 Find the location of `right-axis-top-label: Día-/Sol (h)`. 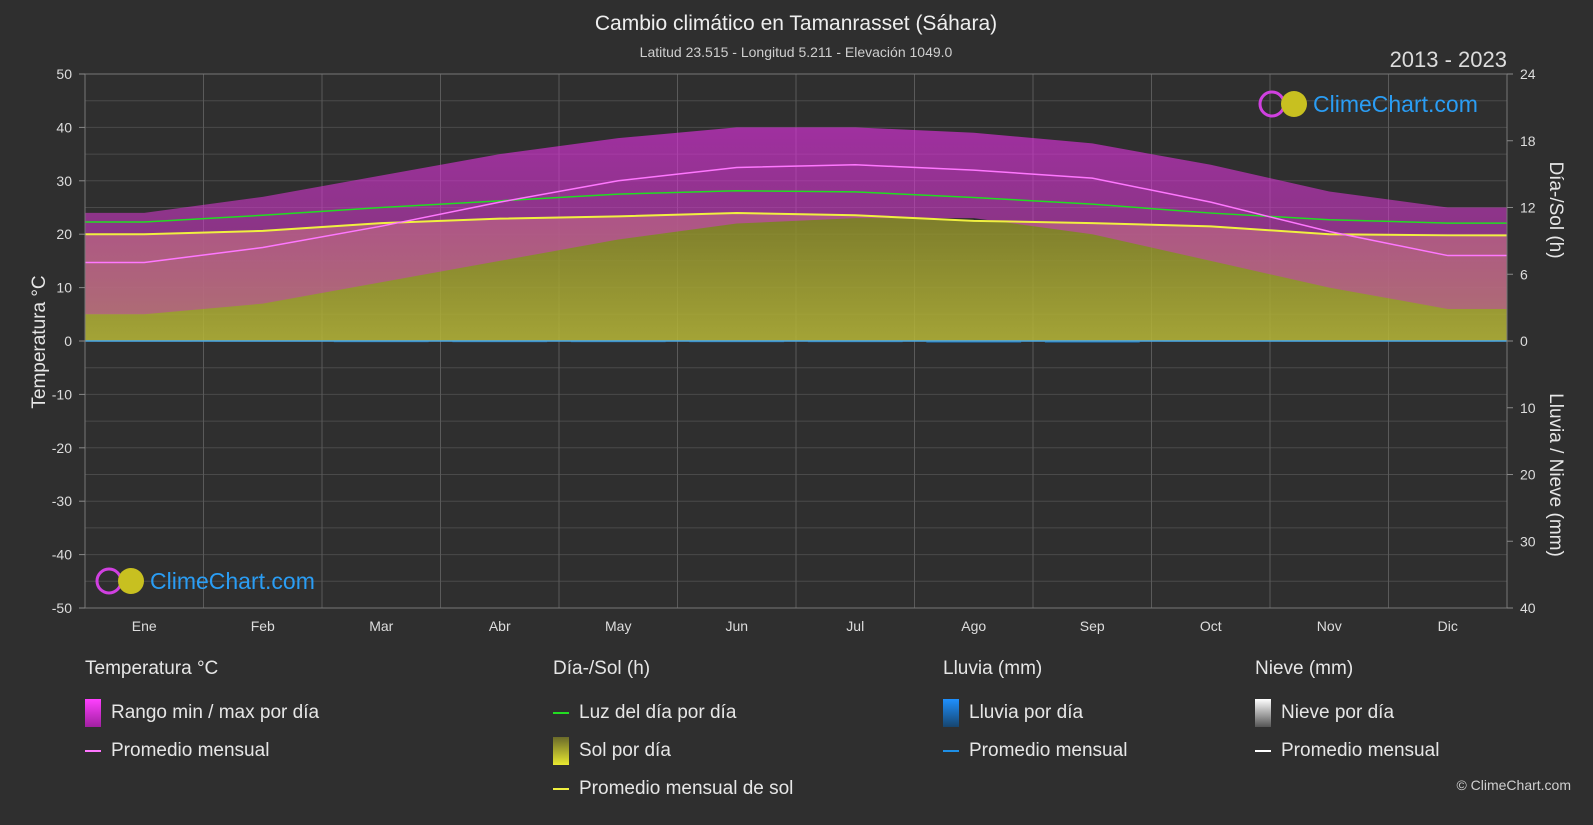

right-axis-top-label: Día-/Sol (h) is located at coordinates (1555, 209).